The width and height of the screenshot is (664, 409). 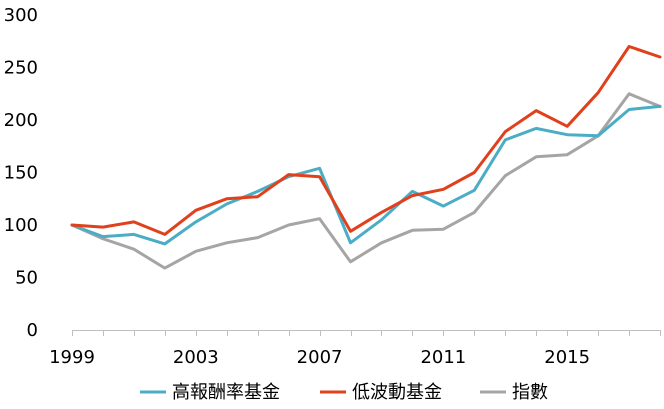 I want to click on x-tick-label: 2011, so click(x=443, y=357).